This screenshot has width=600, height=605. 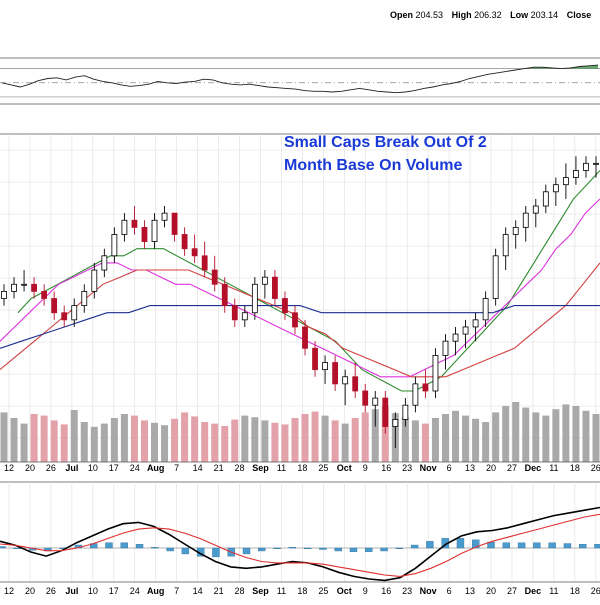 I want to click on x-tick-label: 20, so click(x=491, y=591).